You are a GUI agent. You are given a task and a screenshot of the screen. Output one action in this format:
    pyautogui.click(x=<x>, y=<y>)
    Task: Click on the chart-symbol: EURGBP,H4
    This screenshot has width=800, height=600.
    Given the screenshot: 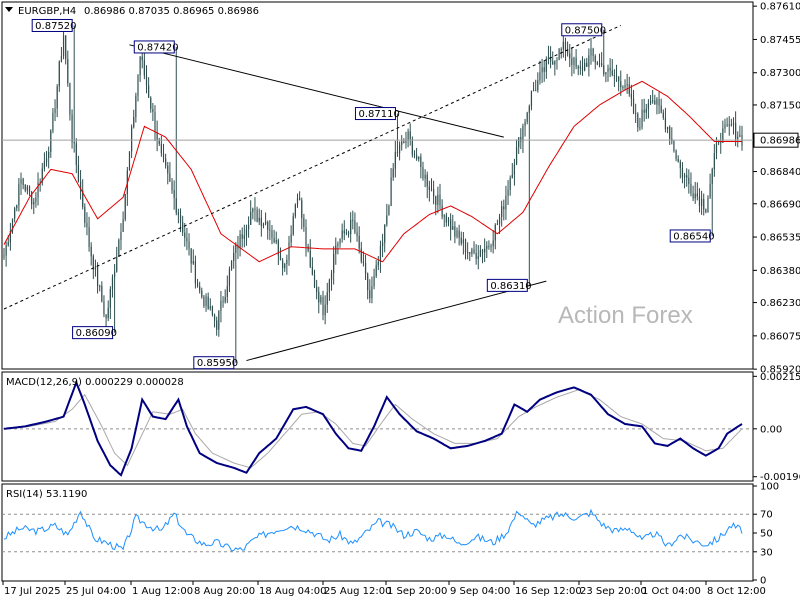 What is the action you would take?
    pyautogui.click(x=47, y=11)
    